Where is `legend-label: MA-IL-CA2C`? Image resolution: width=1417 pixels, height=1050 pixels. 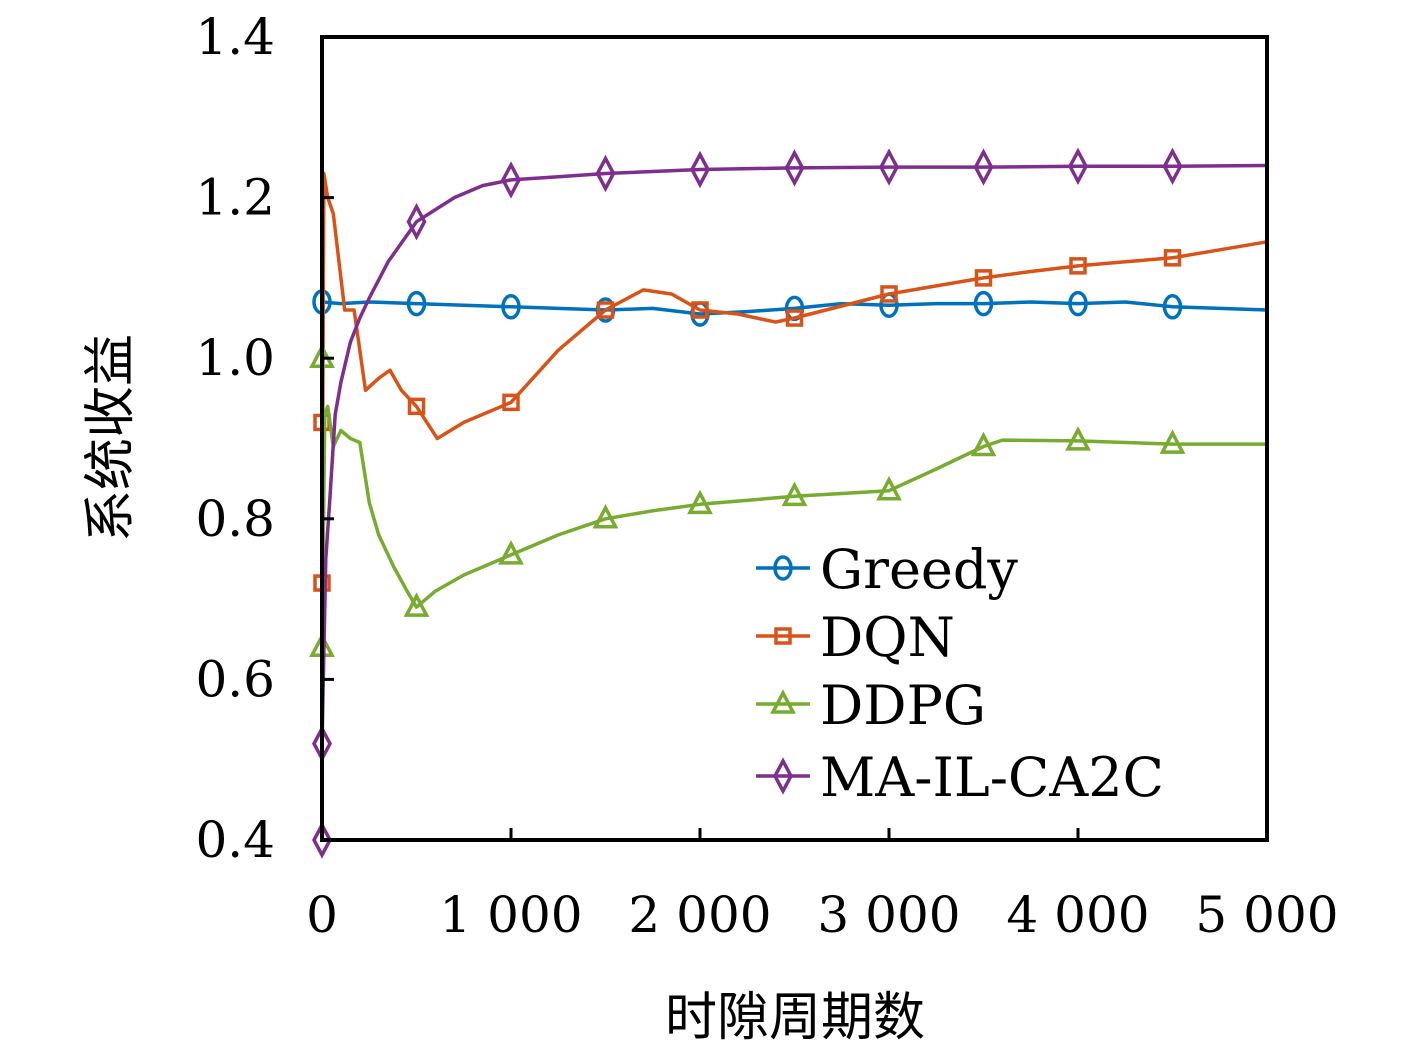 legend-label: MA-IL-CA2C is located at coordinates (992, 777).